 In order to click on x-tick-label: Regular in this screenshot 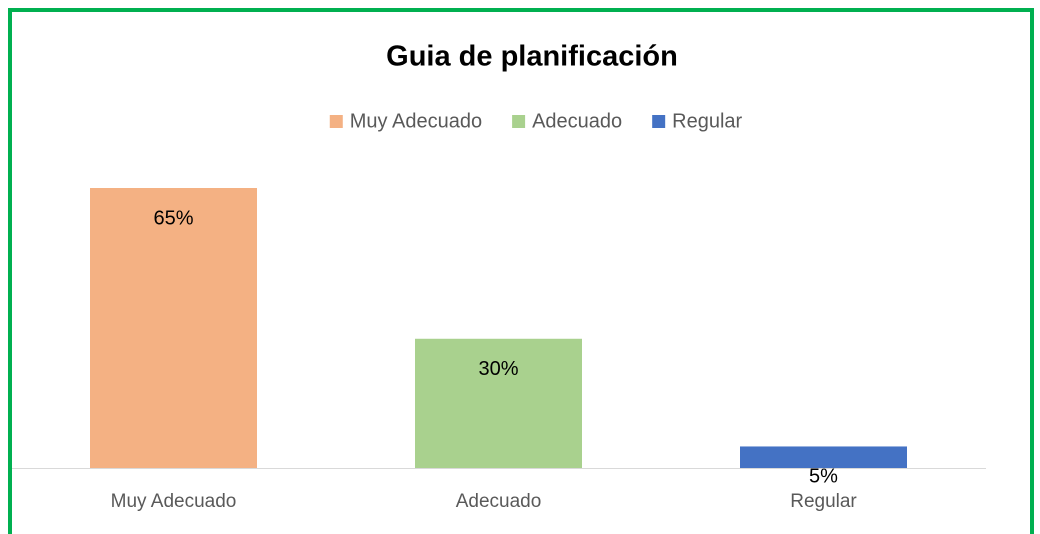, I will do `click(823, 501)`.